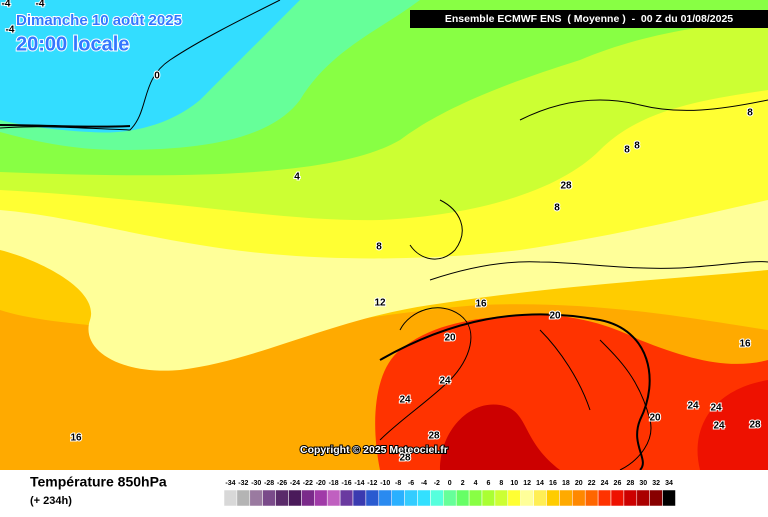 Image resolution: width=768 pixels, height=517 pixels. Describe the element at coordinates (540, 483) in the screenshot. I see `scale-label: 14` at that location.